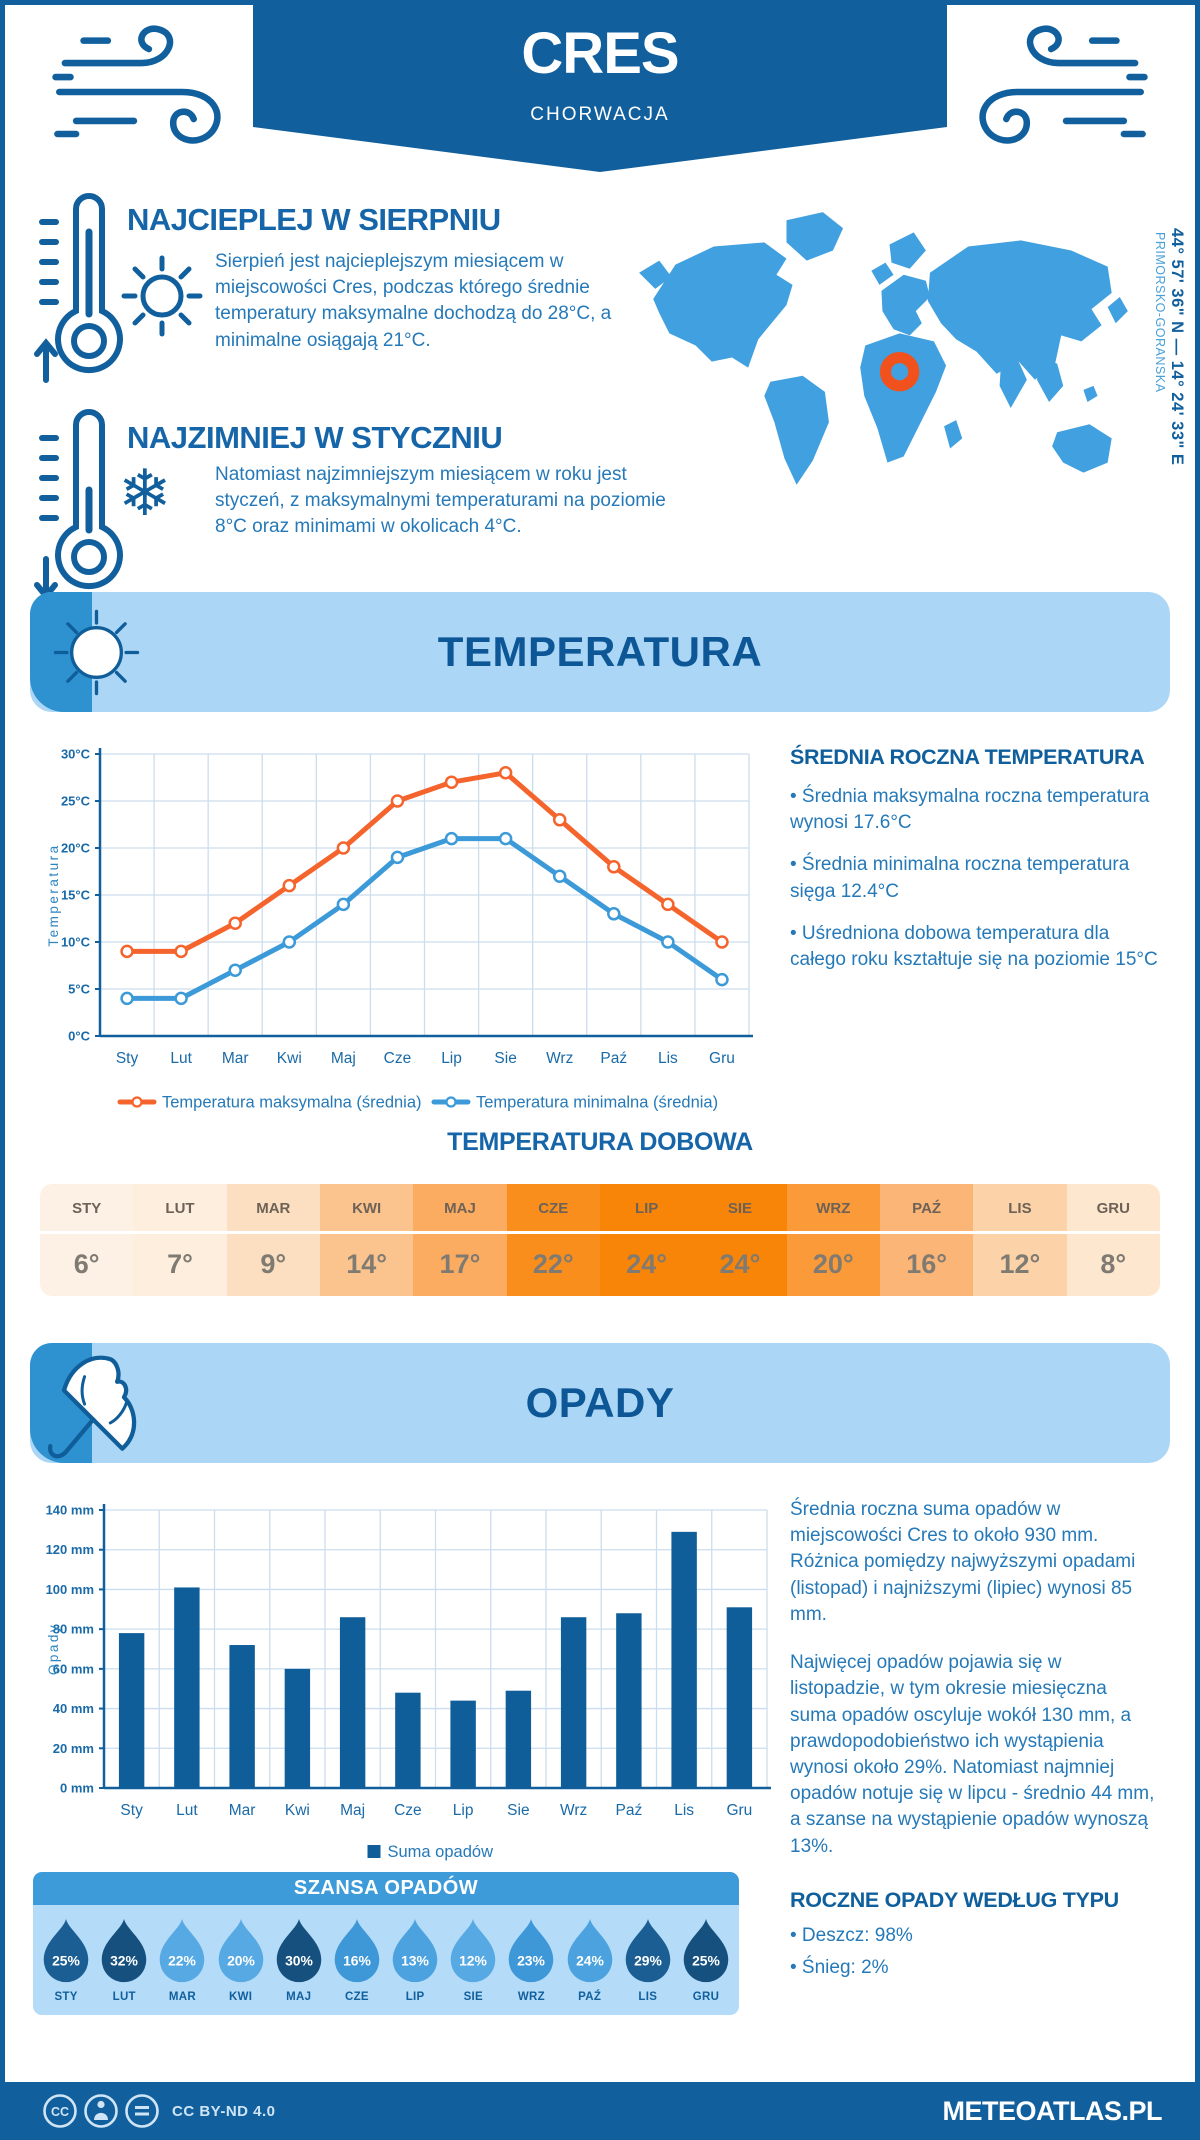 The width and height of the screenshot is (1200, 2140). I want to click on daily-table-month: SIE, so click(740, 1209).